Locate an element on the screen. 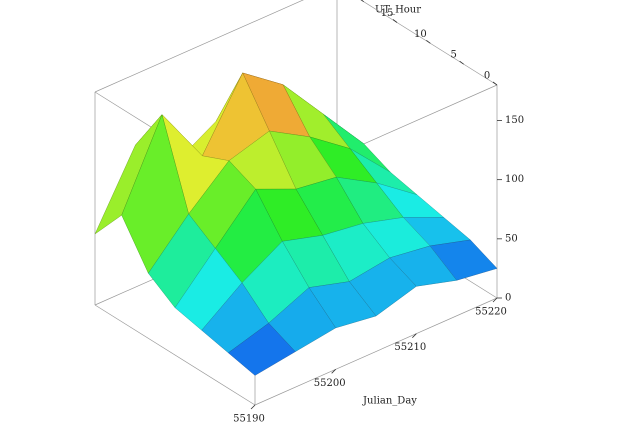 The image size is (640, 430). y-tick-label: 10 is located at coordinates (420, 34).